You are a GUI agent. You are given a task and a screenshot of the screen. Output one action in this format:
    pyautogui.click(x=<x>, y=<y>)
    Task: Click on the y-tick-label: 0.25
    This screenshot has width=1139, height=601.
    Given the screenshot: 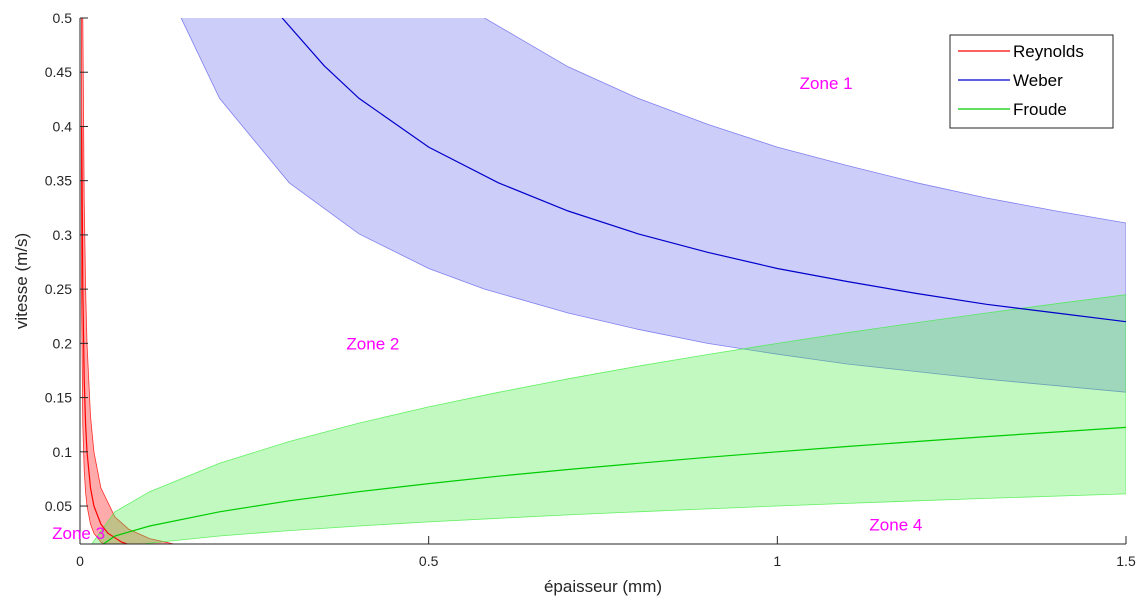 What is the action you would take?
    pyautogui.click(x=58, y=289)
    